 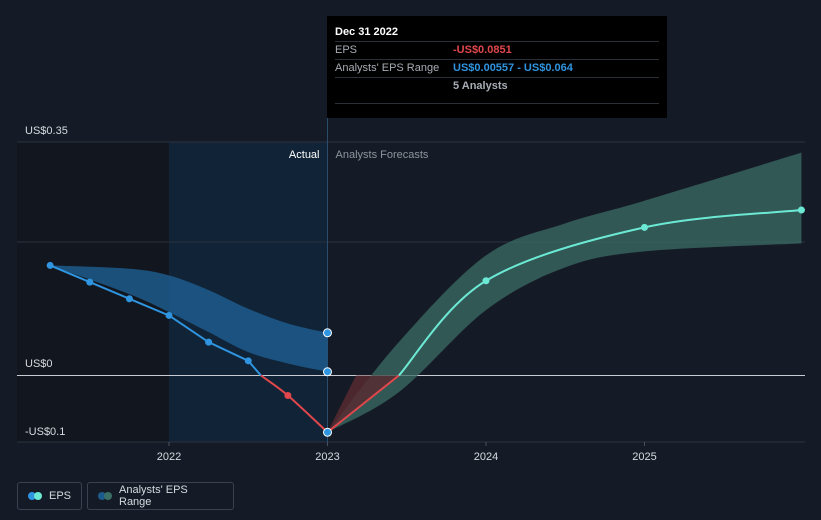 I want to click on legend-range-label: Analysts' EPS Range, so click(x=153, y=496).